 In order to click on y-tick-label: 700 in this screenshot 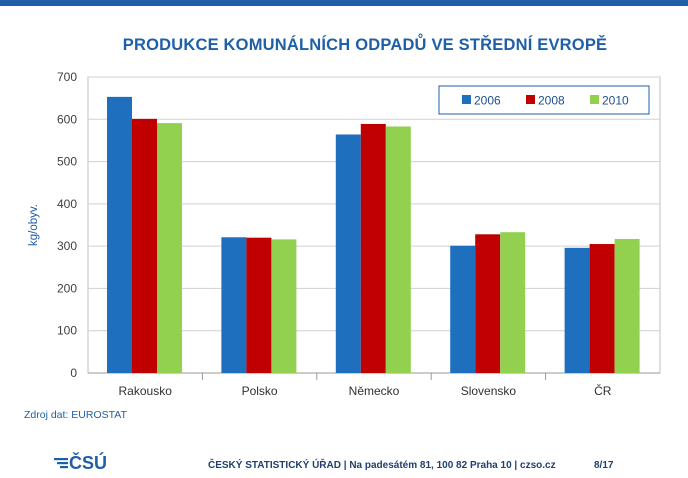, I will do `click(67, 77)`.